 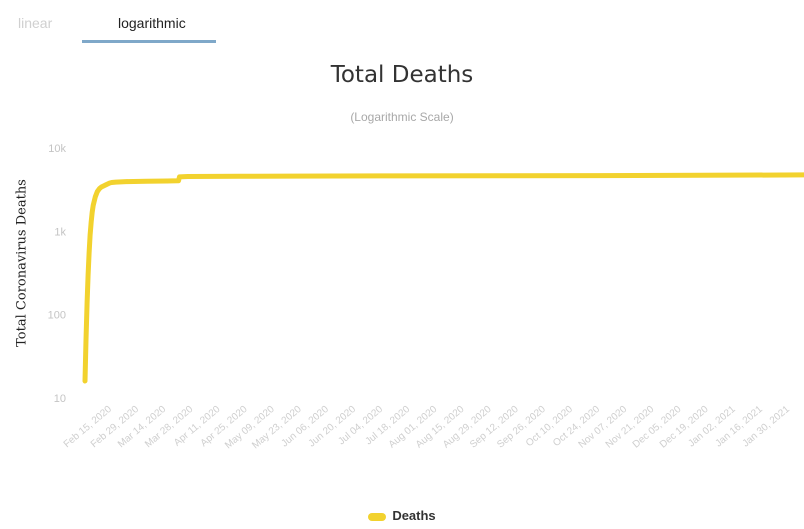 I want to click on y-tick-label: 10, so click(x=60, y=399).